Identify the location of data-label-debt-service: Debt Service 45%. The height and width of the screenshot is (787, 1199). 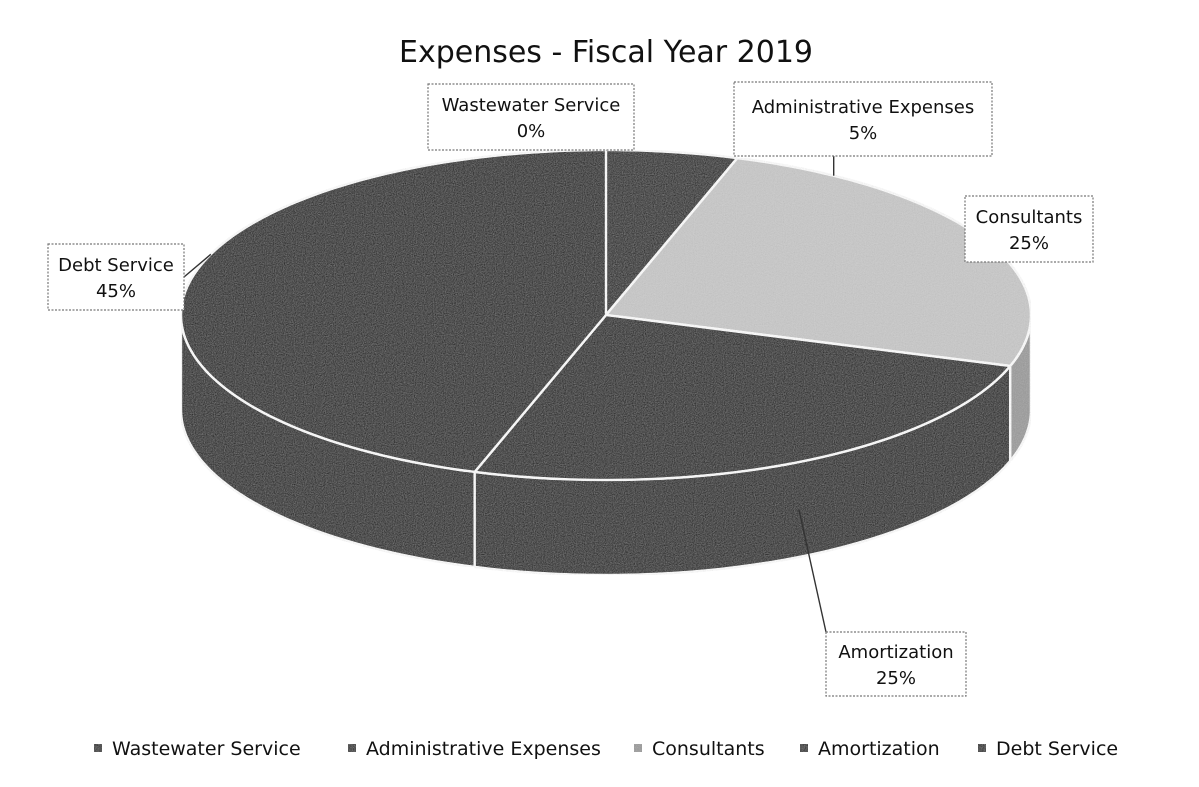
(129, 277).